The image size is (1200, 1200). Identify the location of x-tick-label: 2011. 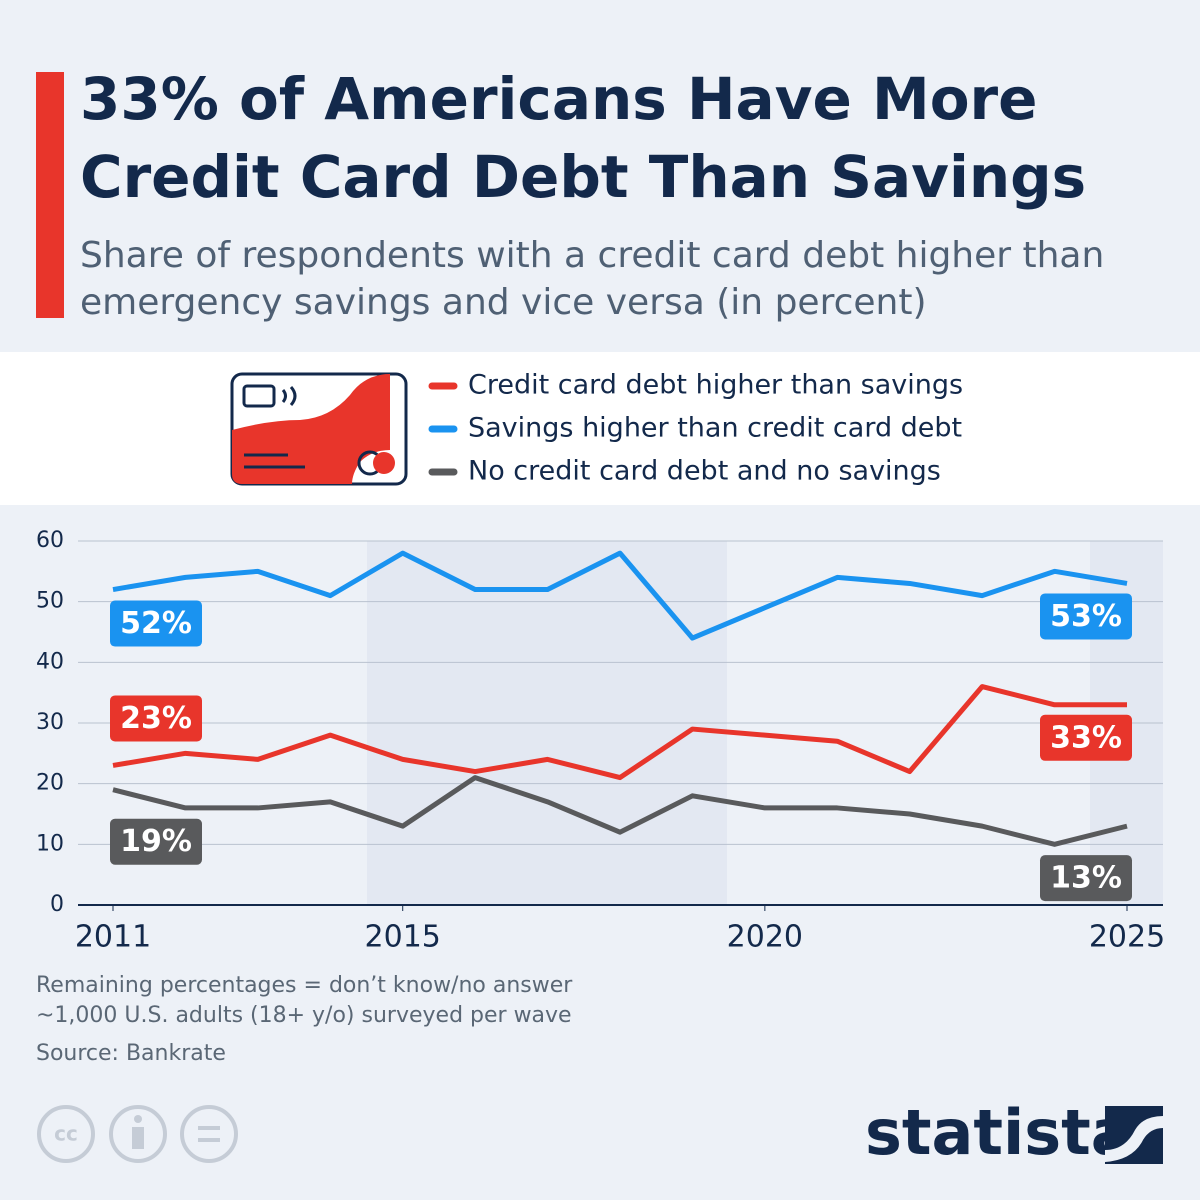
(113, 937).